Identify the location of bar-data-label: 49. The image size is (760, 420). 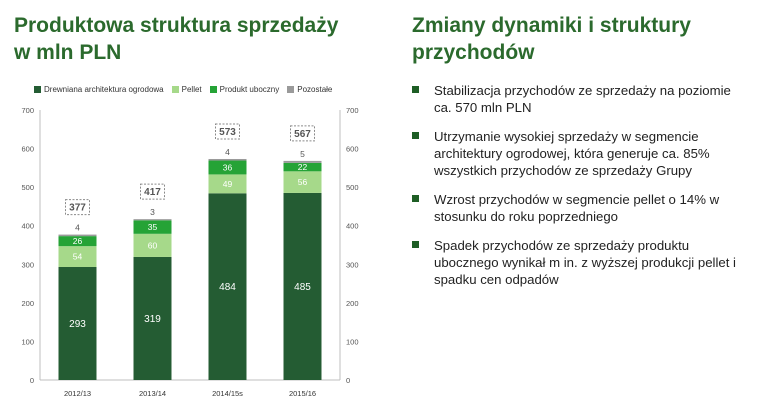
(228, 184).